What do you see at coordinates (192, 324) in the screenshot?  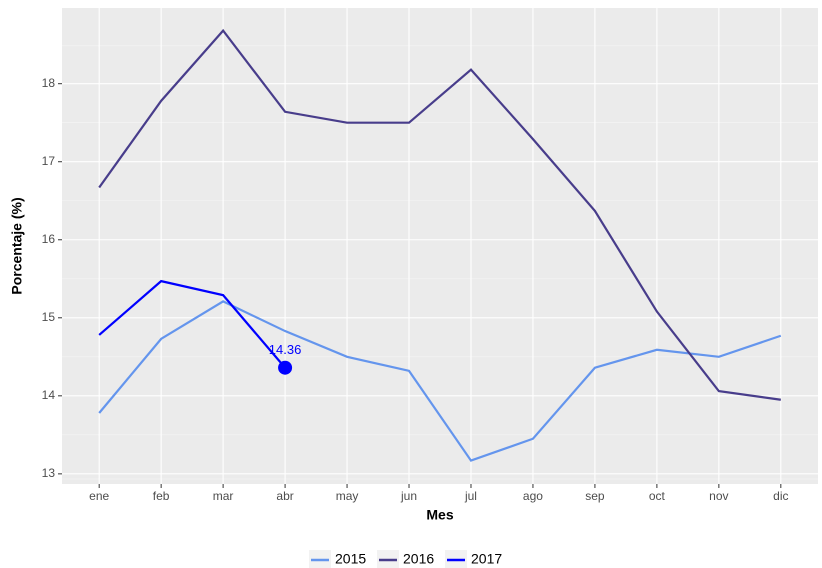 I see `series-line` at bounding box center [192, 324].